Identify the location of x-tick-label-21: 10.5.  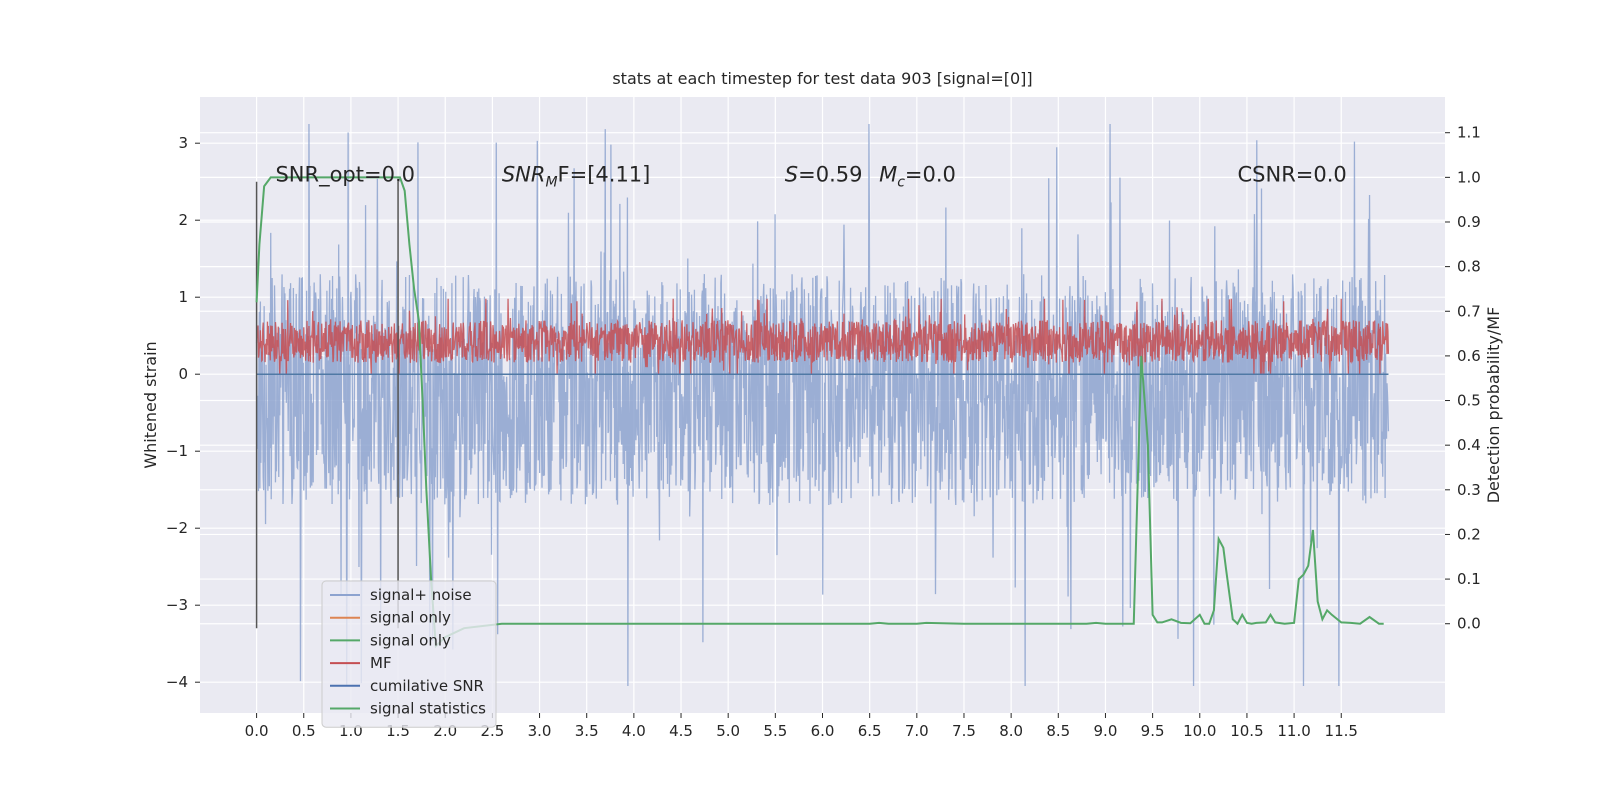
(1246, 731).